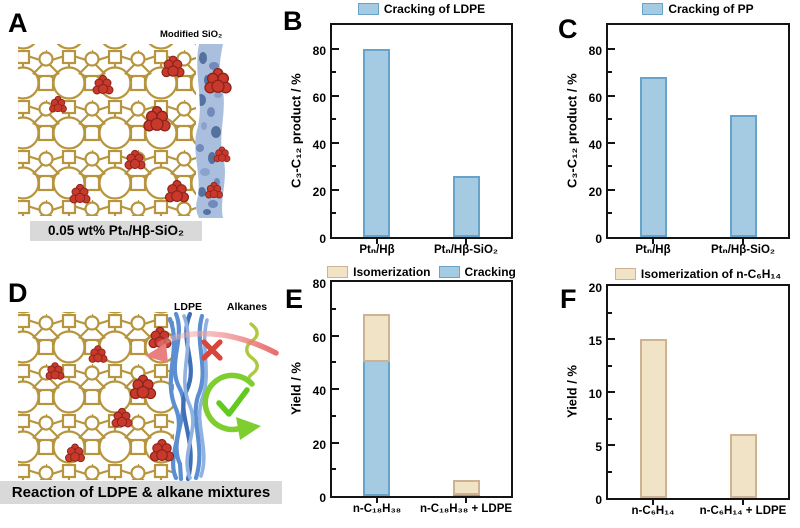  I want to click on legend: Cracking of LDPE, so click(421, 9).